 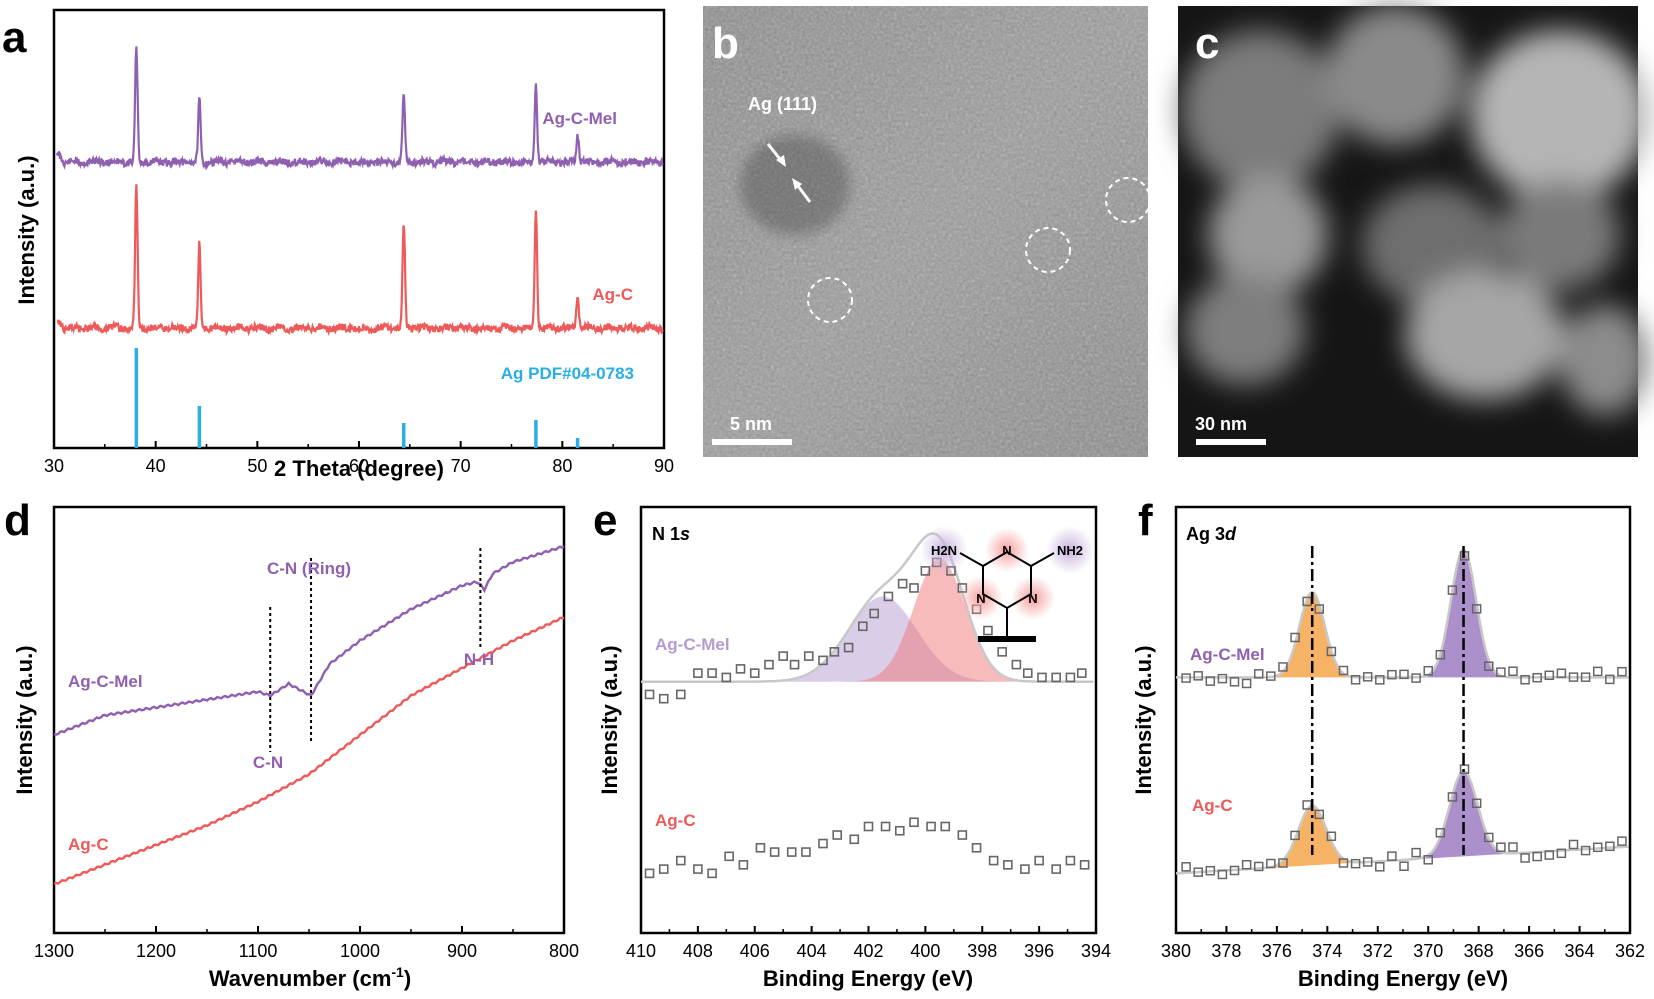 What do you see at coordinates (868, 978) in the screenshot?
I see `x-axis-title: Binding Energy (eV)` at bounding box center [868, 978].